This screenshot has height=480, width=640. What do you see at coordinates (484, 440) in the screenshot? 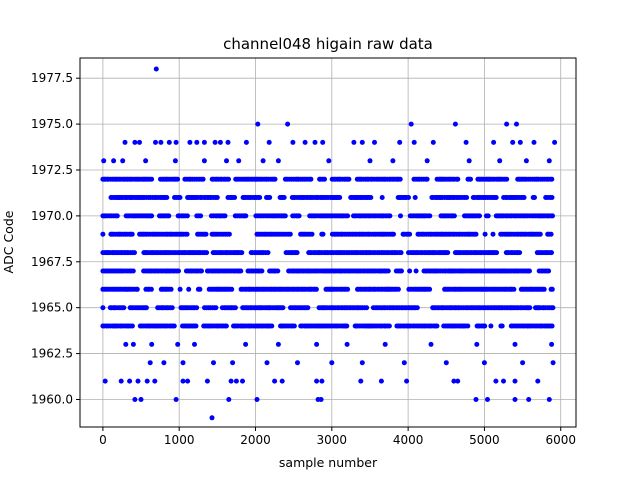
I see `x-tick-label: 5000` at bounding box center [484, 440].